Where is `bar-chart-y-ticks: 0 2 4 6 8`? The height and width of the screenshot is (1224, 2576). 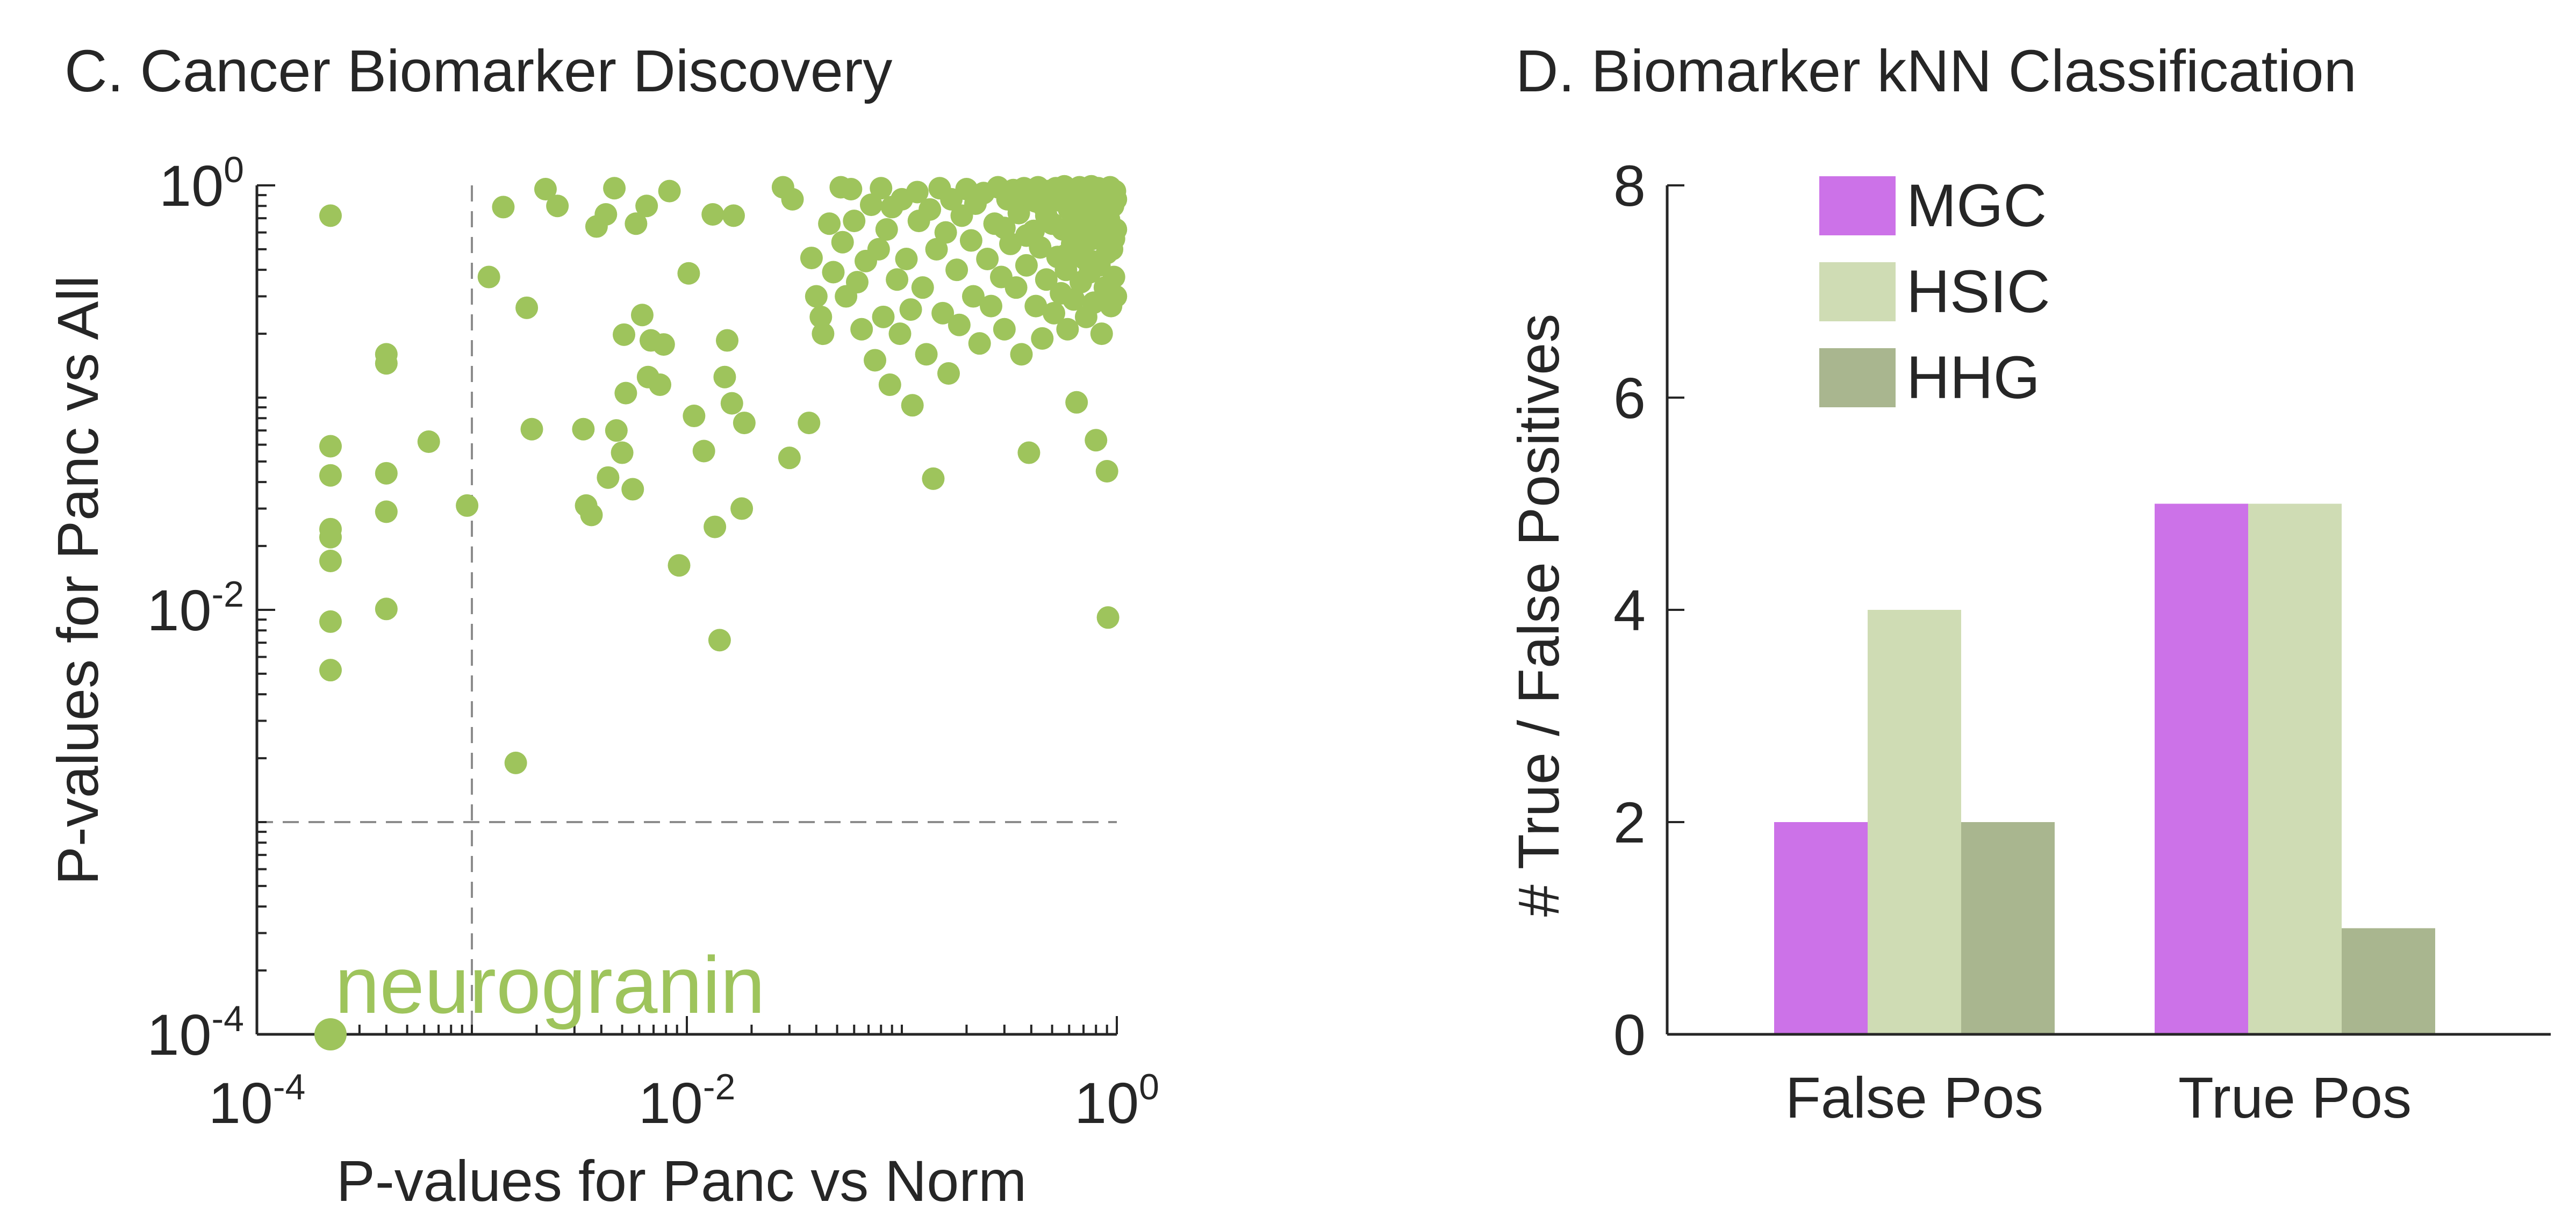 bar-chart-y-ticks: 0 2 4 6 8 is located at coordinates (1629, 610).